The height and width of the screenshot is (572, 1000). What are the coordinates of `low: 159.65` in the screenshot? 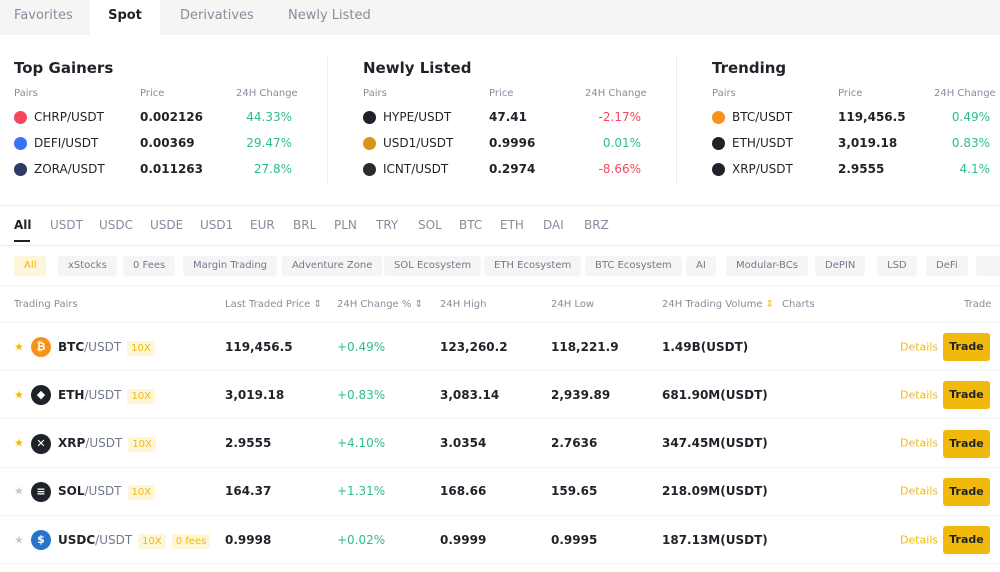 It's located at (574, 491).